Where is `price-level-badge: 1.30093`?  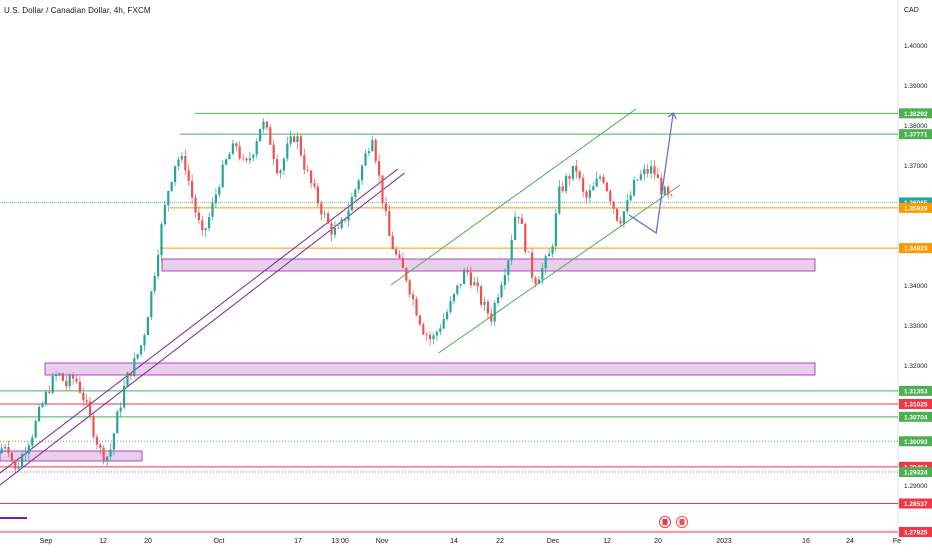 price-level-badge: 1.30093 is located at coordinates (915, 441).